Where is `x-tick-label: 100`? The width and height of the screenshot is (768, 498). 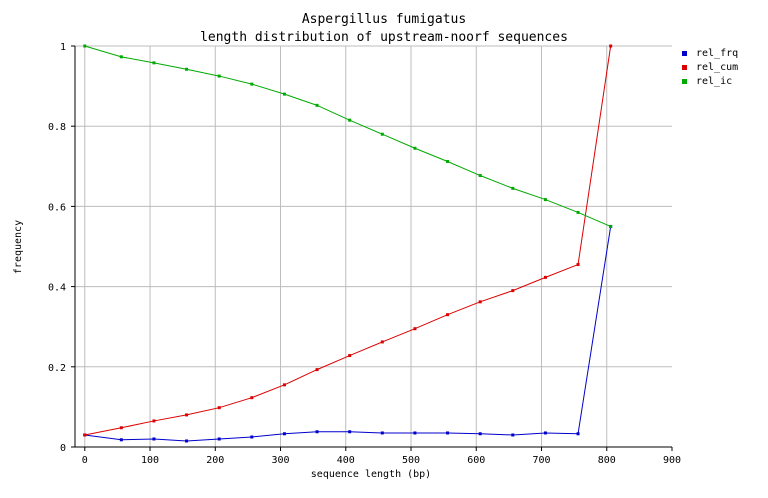 x-tick-label: 100 is located at coordinates (150, 460).